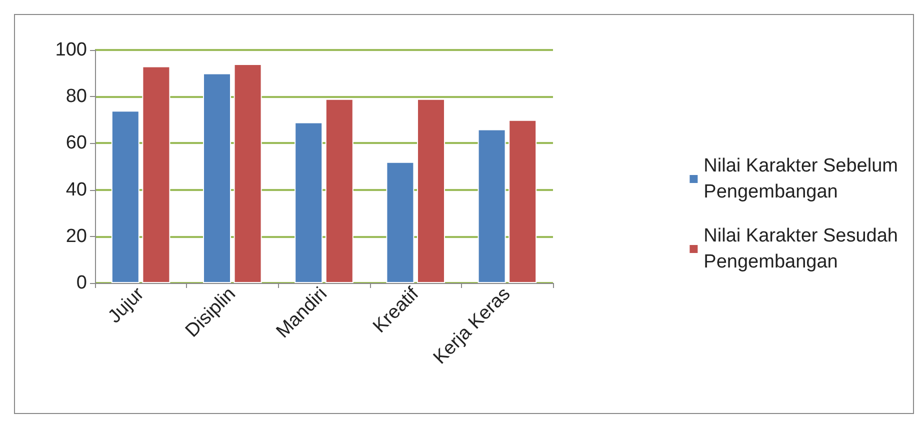 The width and height of the screenshot is (922, 421). Describe the element at coordinates (76, 189) in the screenshot. I see `y-tick-label: 40` at that location.